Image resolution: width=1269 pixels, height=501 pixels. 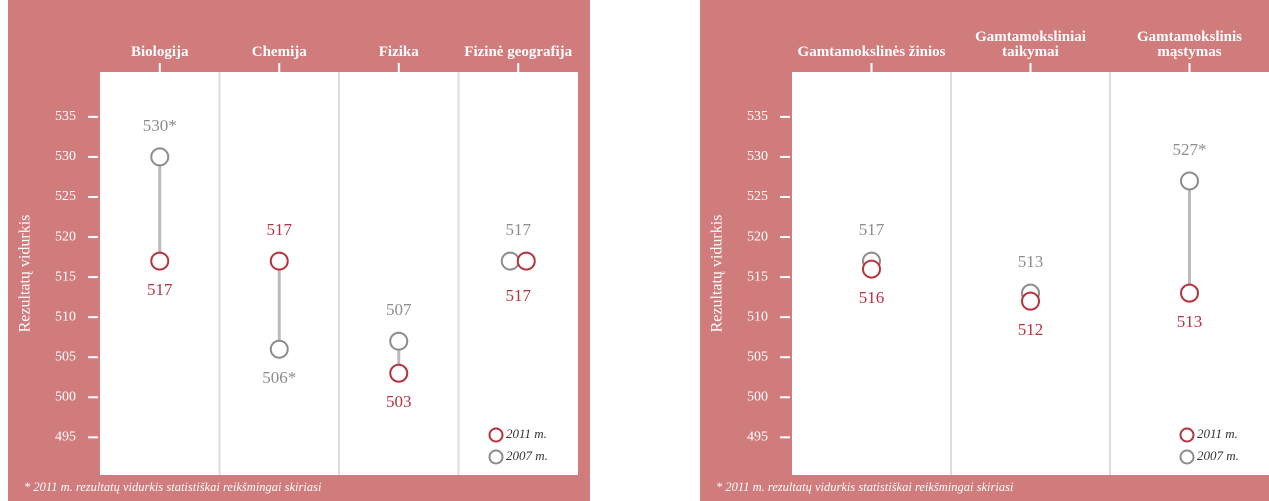 I want to click on category-label: Chemija, so click(x=279, y=52).